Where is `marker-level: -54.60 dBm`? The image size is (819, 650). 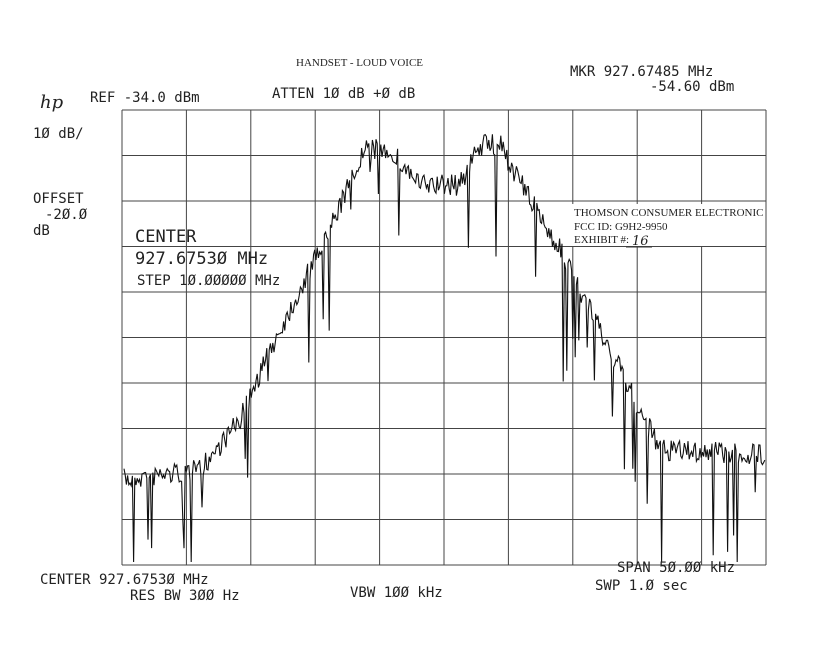 marker-level: -54.60 dBm is located at coordinates (692, 87).